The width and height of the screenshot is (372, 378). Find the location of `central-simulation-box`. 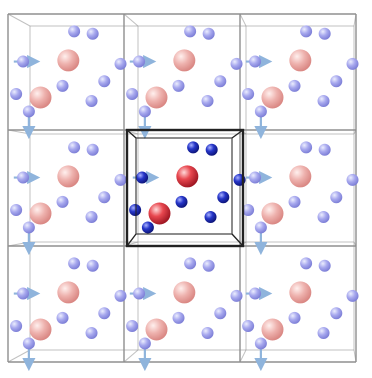

central-simulation-box is located at coordinates (185, 188).